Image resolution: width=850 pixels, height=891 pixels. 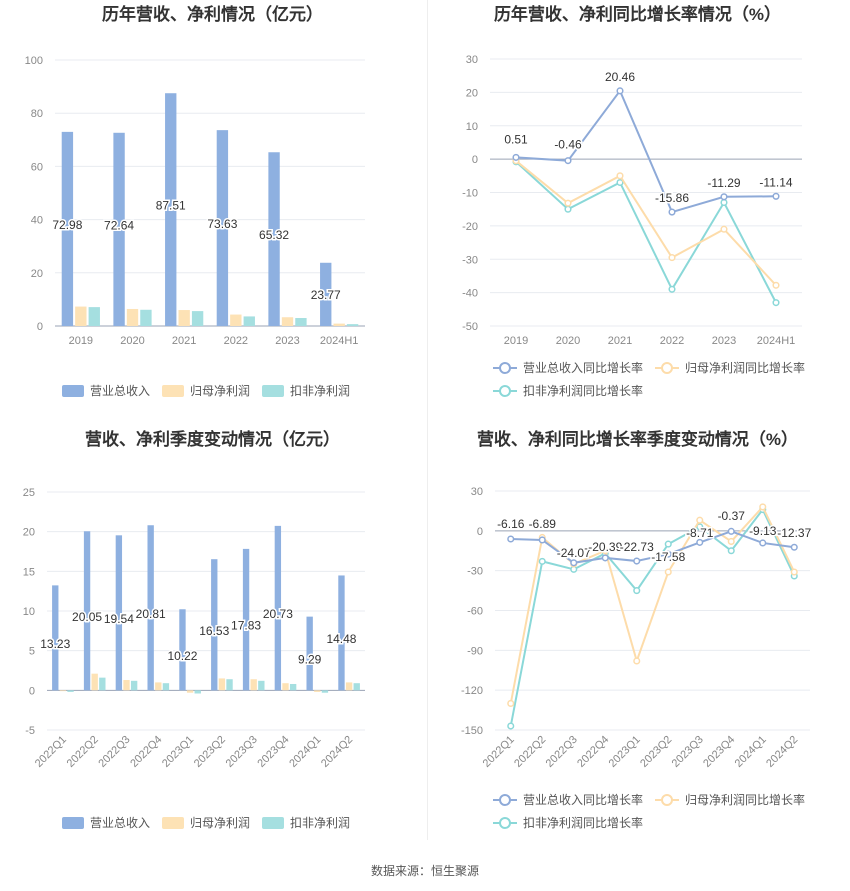 What do you see at coordinates (273, 823) in the screenshot?
I see `legend-swatch` at bounding box center [273, 823].